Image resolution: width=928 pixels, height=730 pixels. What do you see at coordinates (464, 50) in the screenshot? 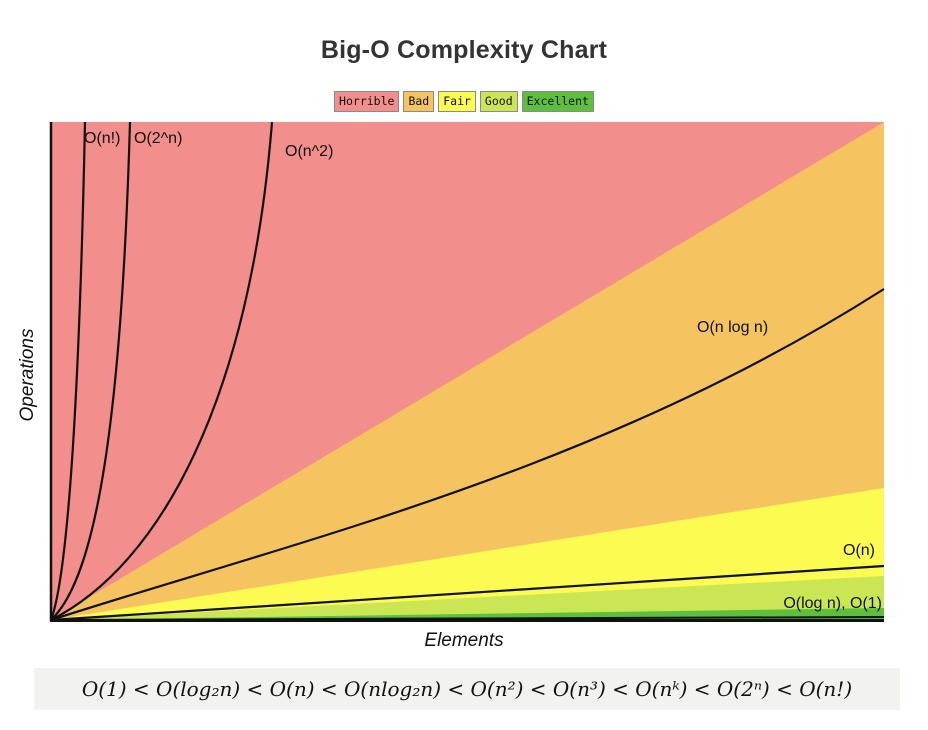
I see `chart-title: Big-O Complexity Chart` at bounding box center [464, 50].